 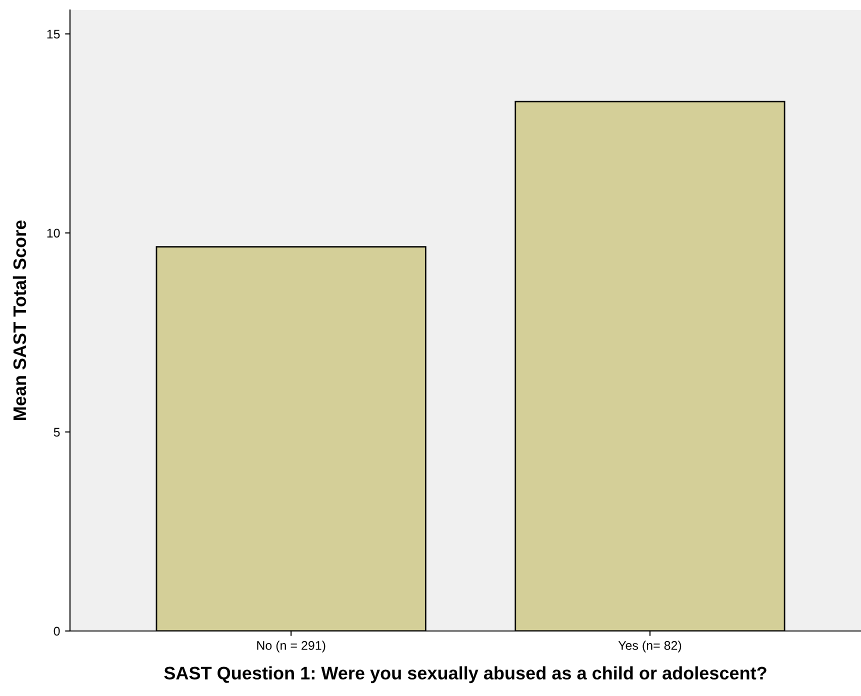 What do you see at coordinates (57, 432) in the screenshot?
I see `y-tick-label: 5` at bounding box center [57, 432].